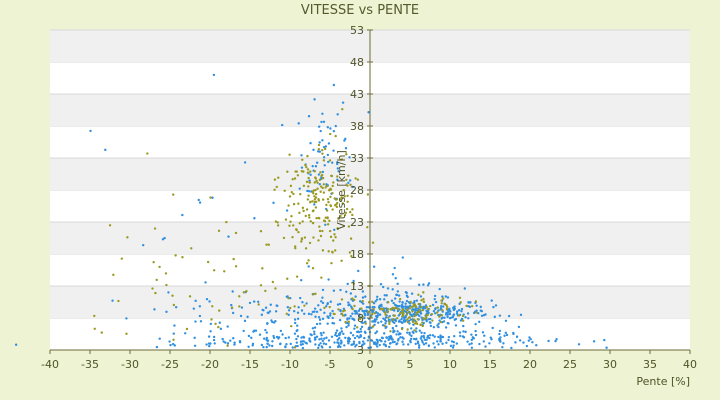 The height and width of the screenshot is (400, 720). Describe the element at coordinates (690, 364) in the screenshot. I see `x-tick-label: 40` at that location.